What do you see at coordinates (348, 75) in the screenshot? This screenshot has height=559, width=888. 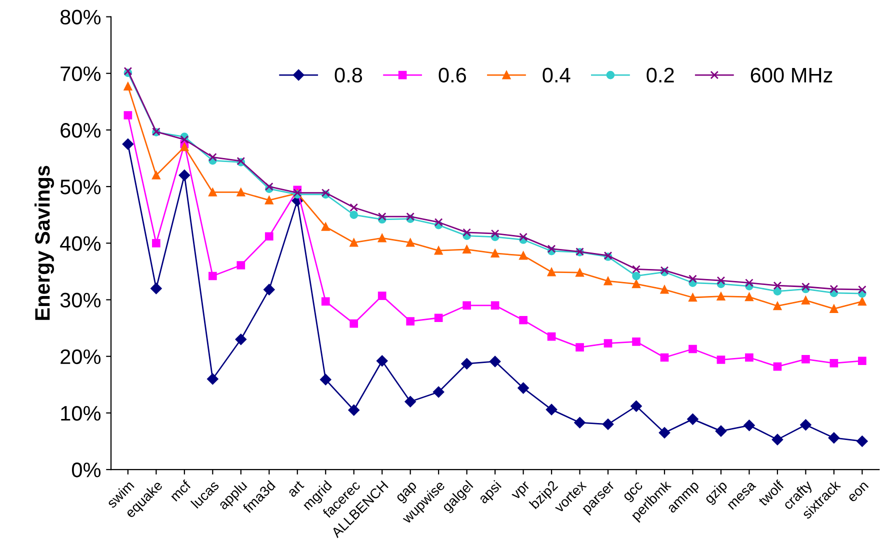 I see `legend-label: 0.8` at bounding box center [348, 75].